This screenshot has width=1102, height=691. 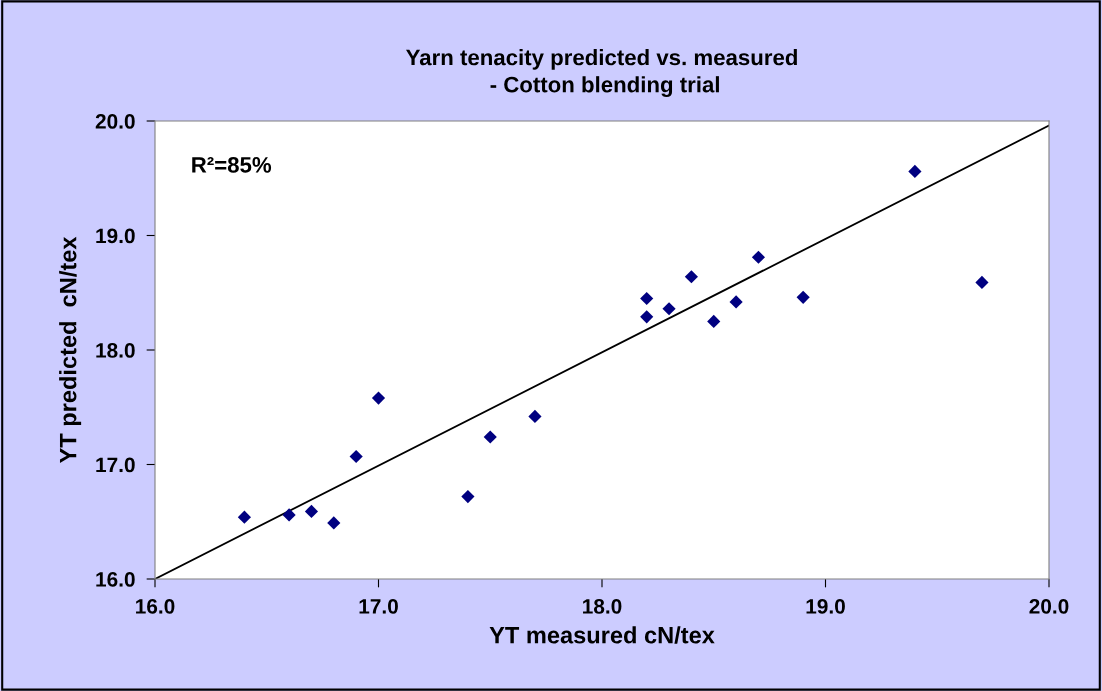 What do you see at coordinates (115, 236) in the screenshot?
I see `y-tick-label: 19.0` at bounding box center [115, 236].